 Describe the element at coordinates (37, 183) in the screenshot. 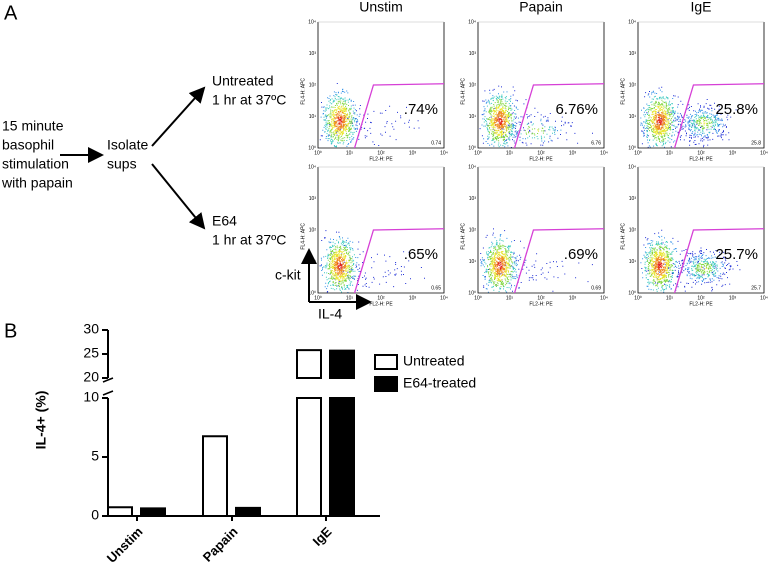

I see `stimulus-text: with papain` at that location.